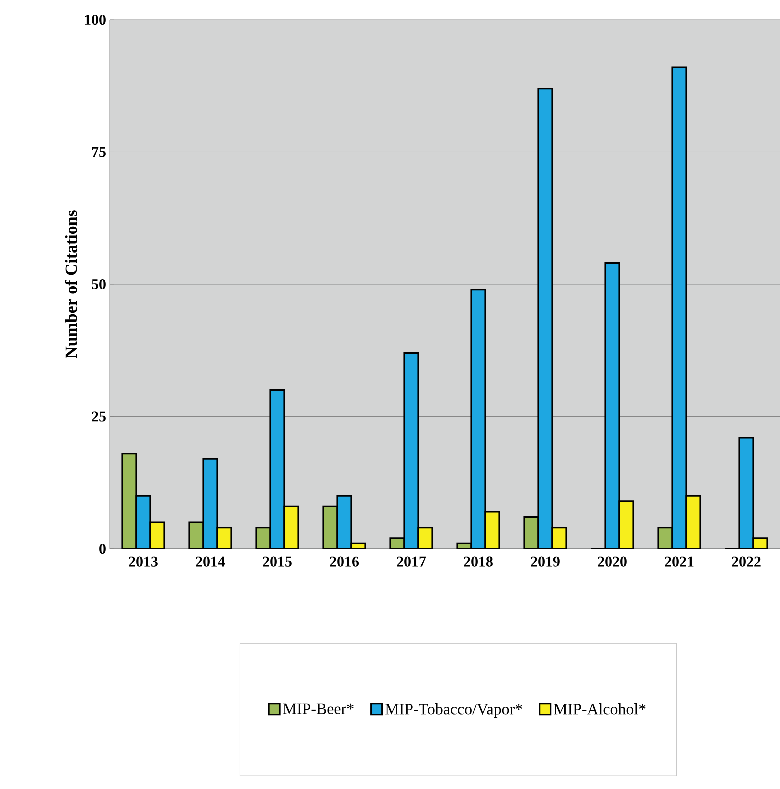 The width and height of the screenshot is (780, 789). Describe the element at coordinates (454, 711) in the screenshot. I see `legend-label: MIP-Tobacco/Vapor*` at that location.